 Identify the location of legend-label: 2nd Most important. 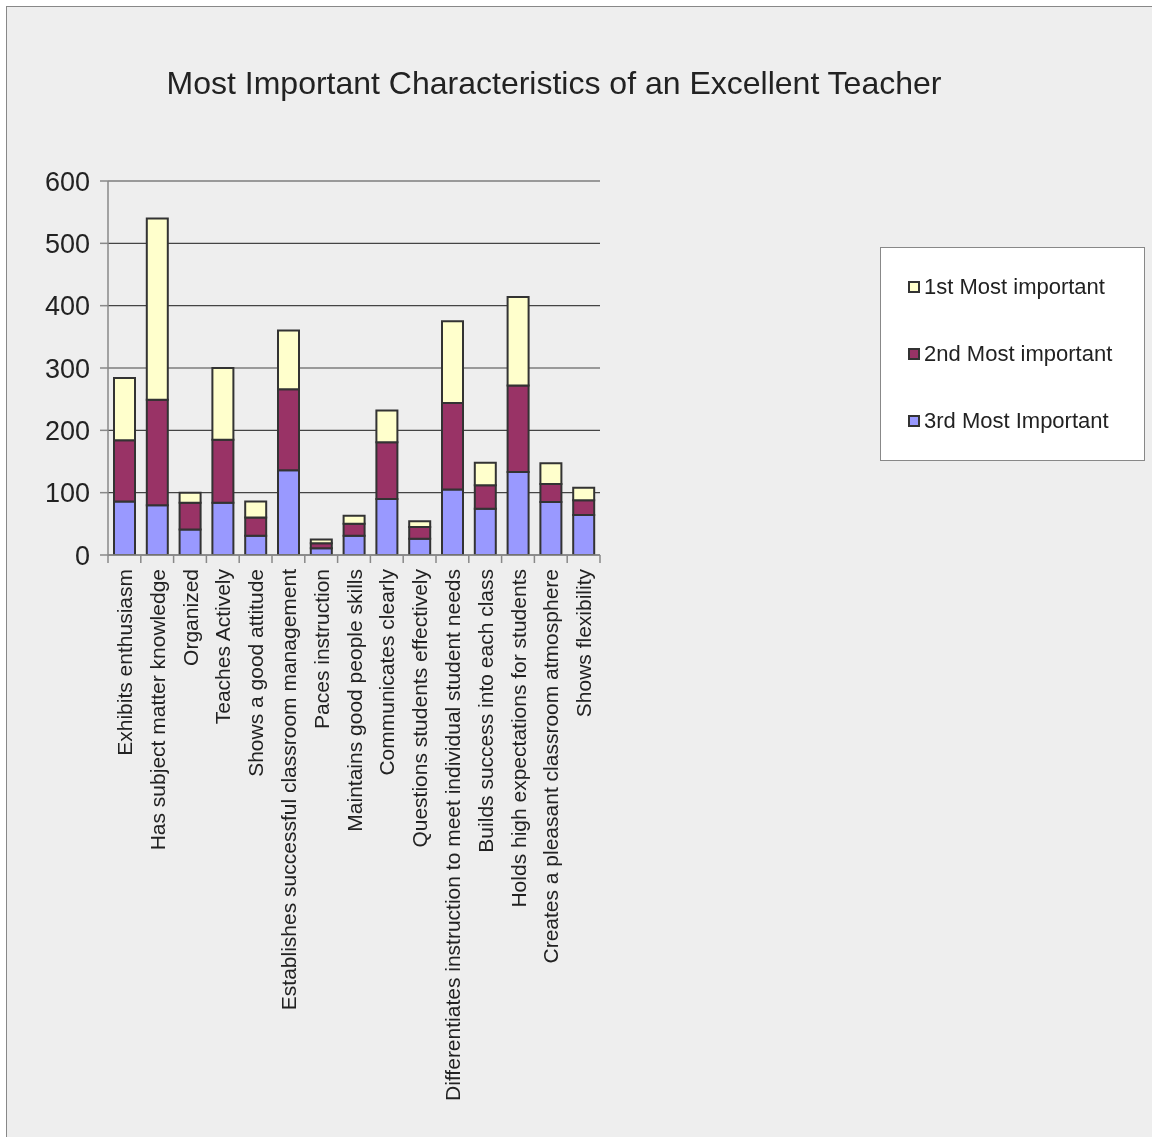
(1018, 353).